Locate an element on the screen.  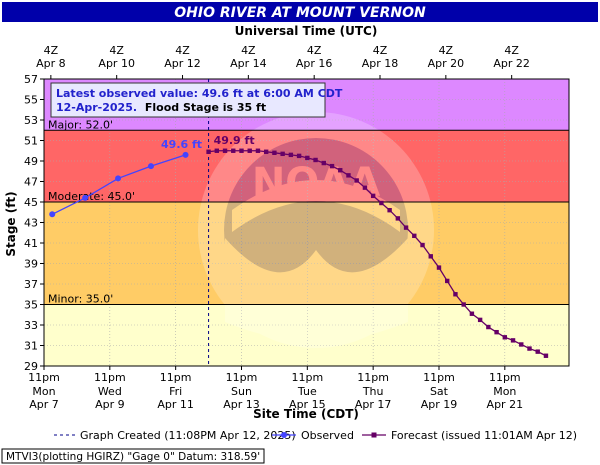
y-tick-label: 33 is located at coordinates (31, 325).